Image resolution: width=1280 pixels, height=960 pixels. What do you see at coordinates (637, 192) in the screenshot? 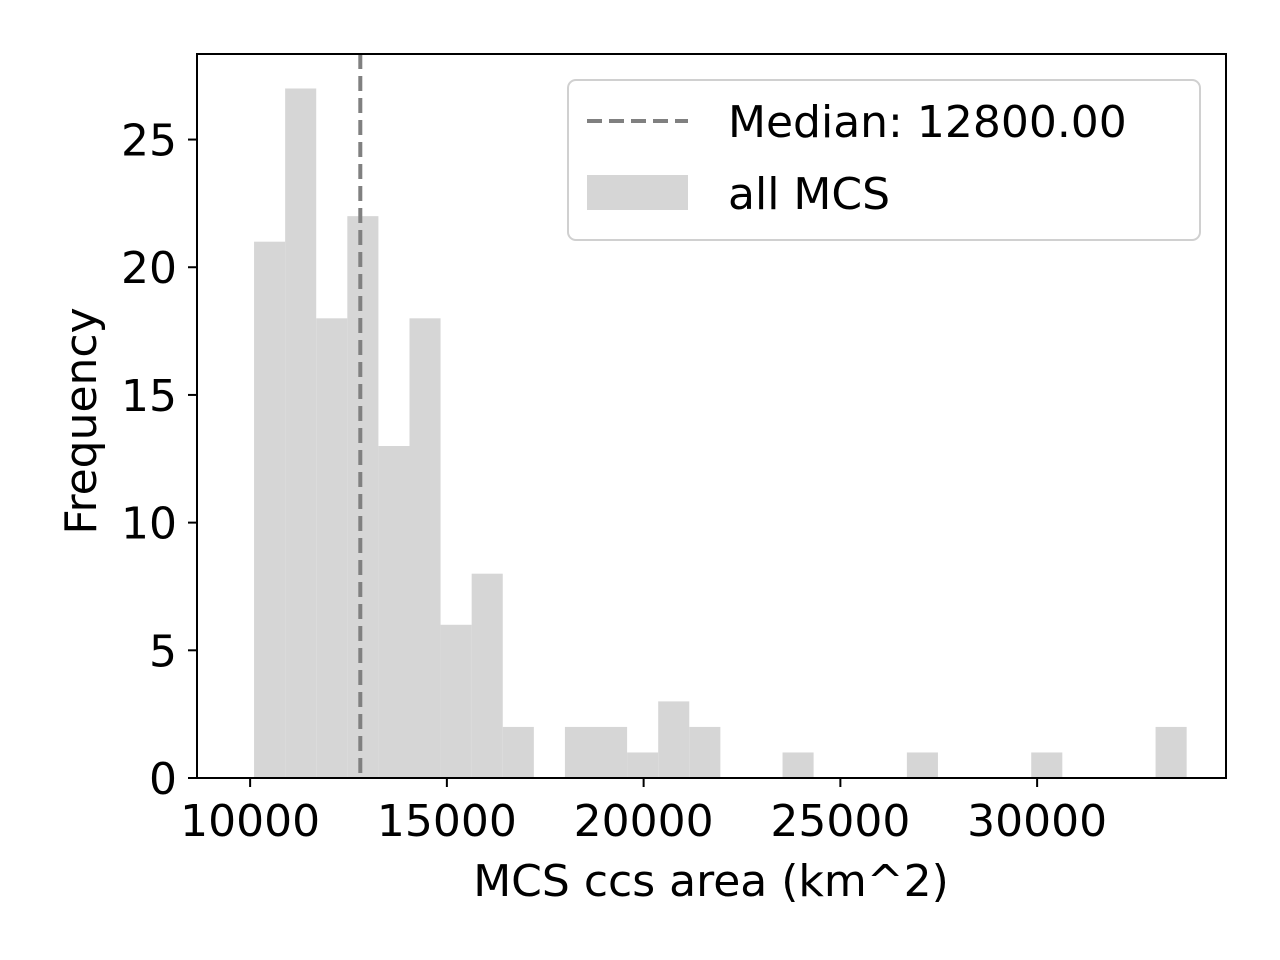
I see `legend-all-mcs-swatch` at bounding box center [637, 192].